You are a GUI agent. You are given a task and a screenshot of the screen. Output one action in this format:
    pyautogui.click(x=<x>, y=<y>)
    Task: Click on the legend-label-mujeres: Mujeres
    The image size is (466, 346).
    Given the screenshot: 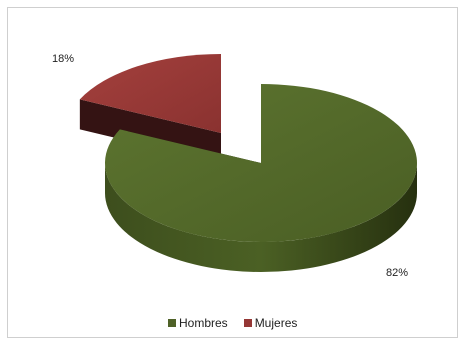 What is the action you would take?
    pyautogui.click(x=276, y=323)
    